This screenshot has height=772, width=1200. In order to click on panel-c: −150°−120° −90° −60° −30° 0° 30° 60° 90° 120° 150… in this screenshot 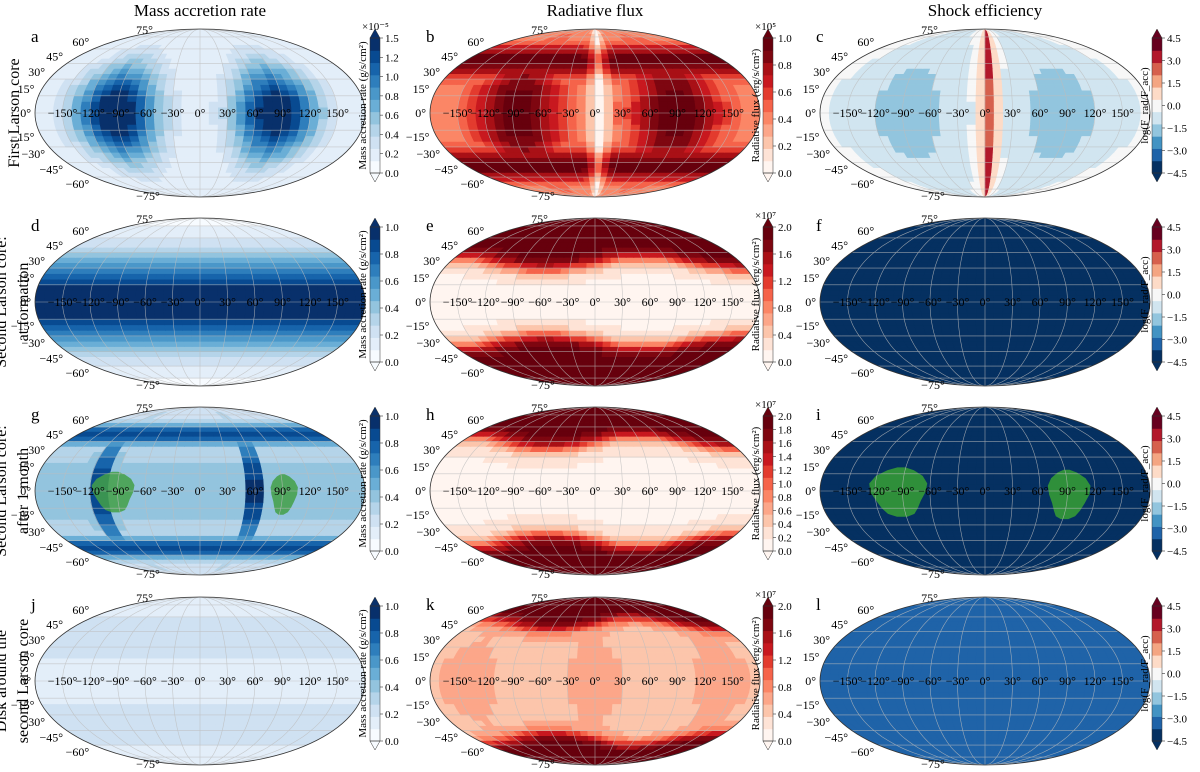, I will do `click(992, 113)`.